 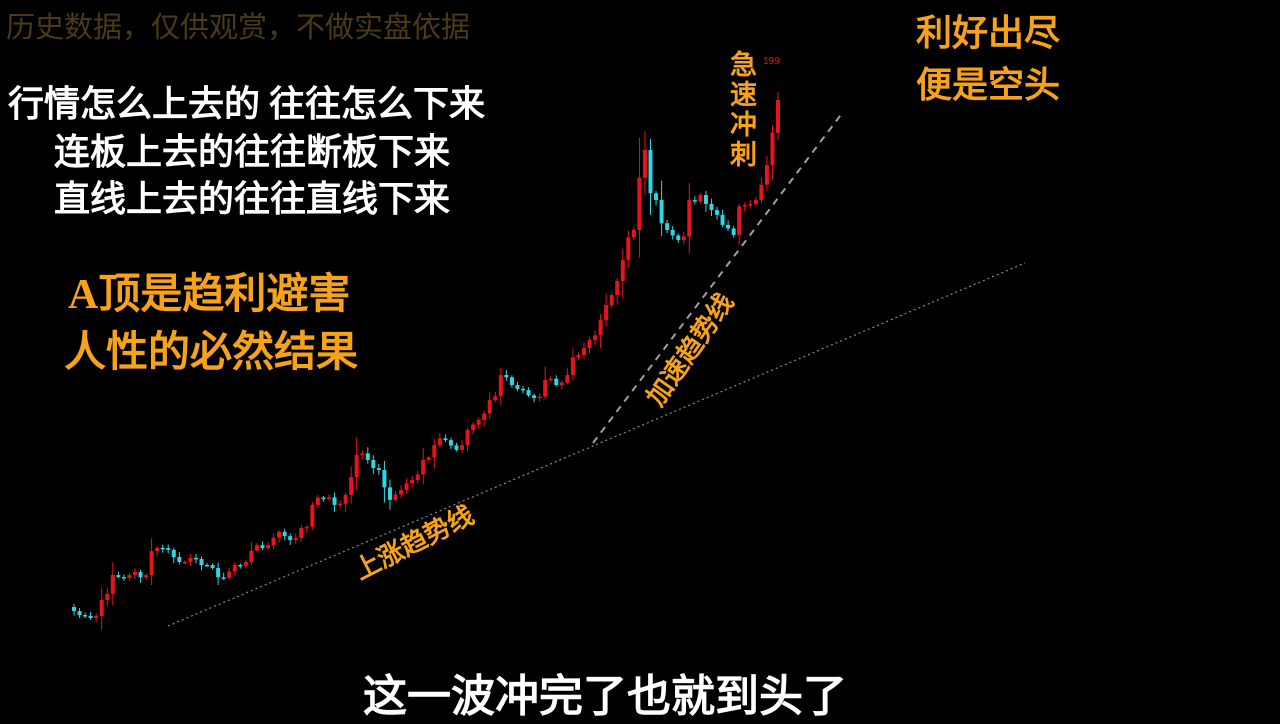 I want to click on highlight-line-2: 人性的必然结果, so click(x=211, y=353).